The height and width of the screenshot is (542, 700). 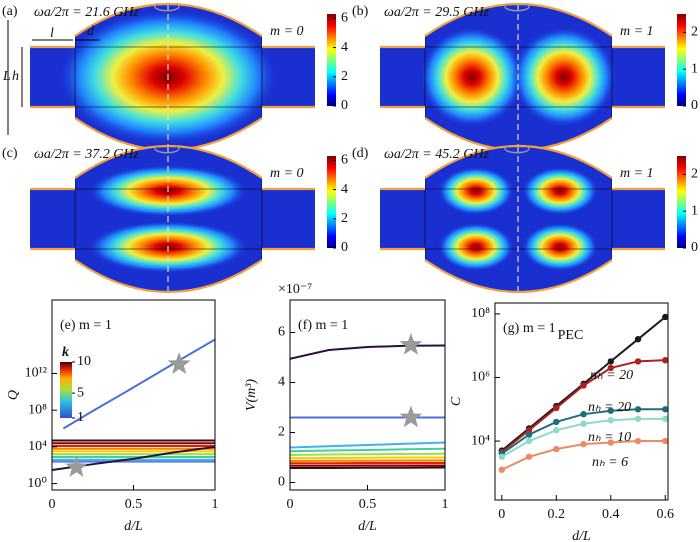 What do you see at coordinates (281, 382) in the screenshot?
I see `y-tick-label: 4` at bounding box center [281, 382].